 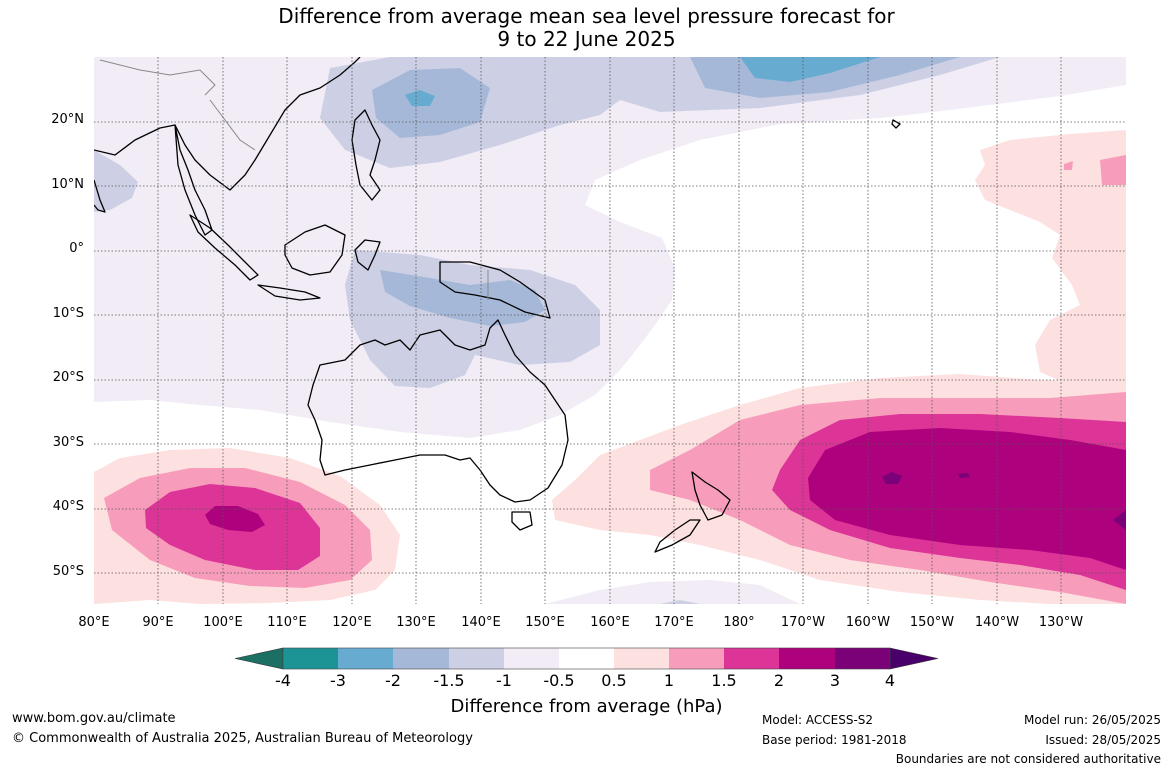 What do you see at coordinates (997, 622) in the screenshot?
I see `lon-label-140w: 140°W` at bounding box center [997, 622].